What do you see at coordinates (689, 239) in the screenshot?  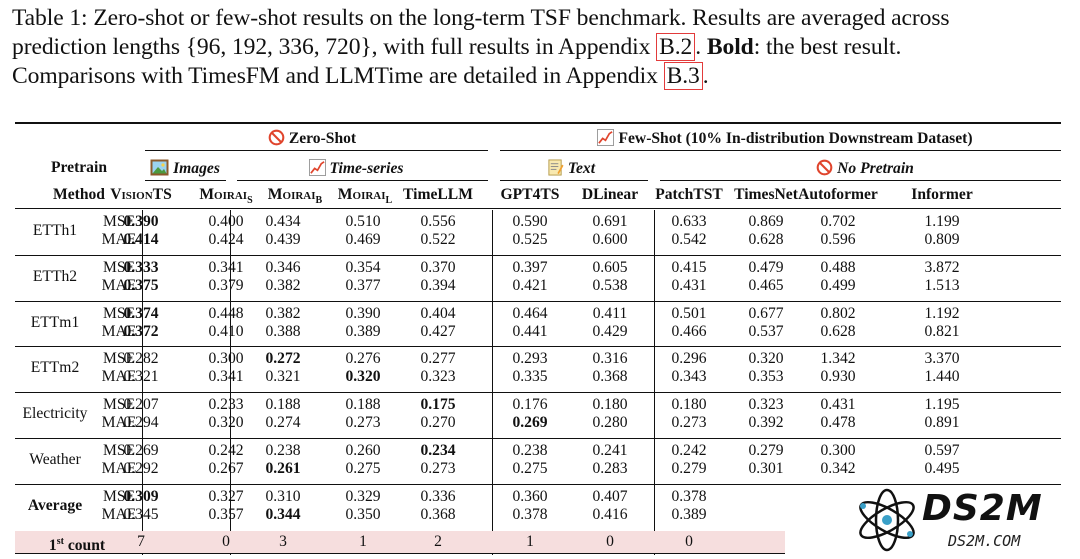 I see `cell-etth1-mae: 0.542` at bounding box center [689, 239].